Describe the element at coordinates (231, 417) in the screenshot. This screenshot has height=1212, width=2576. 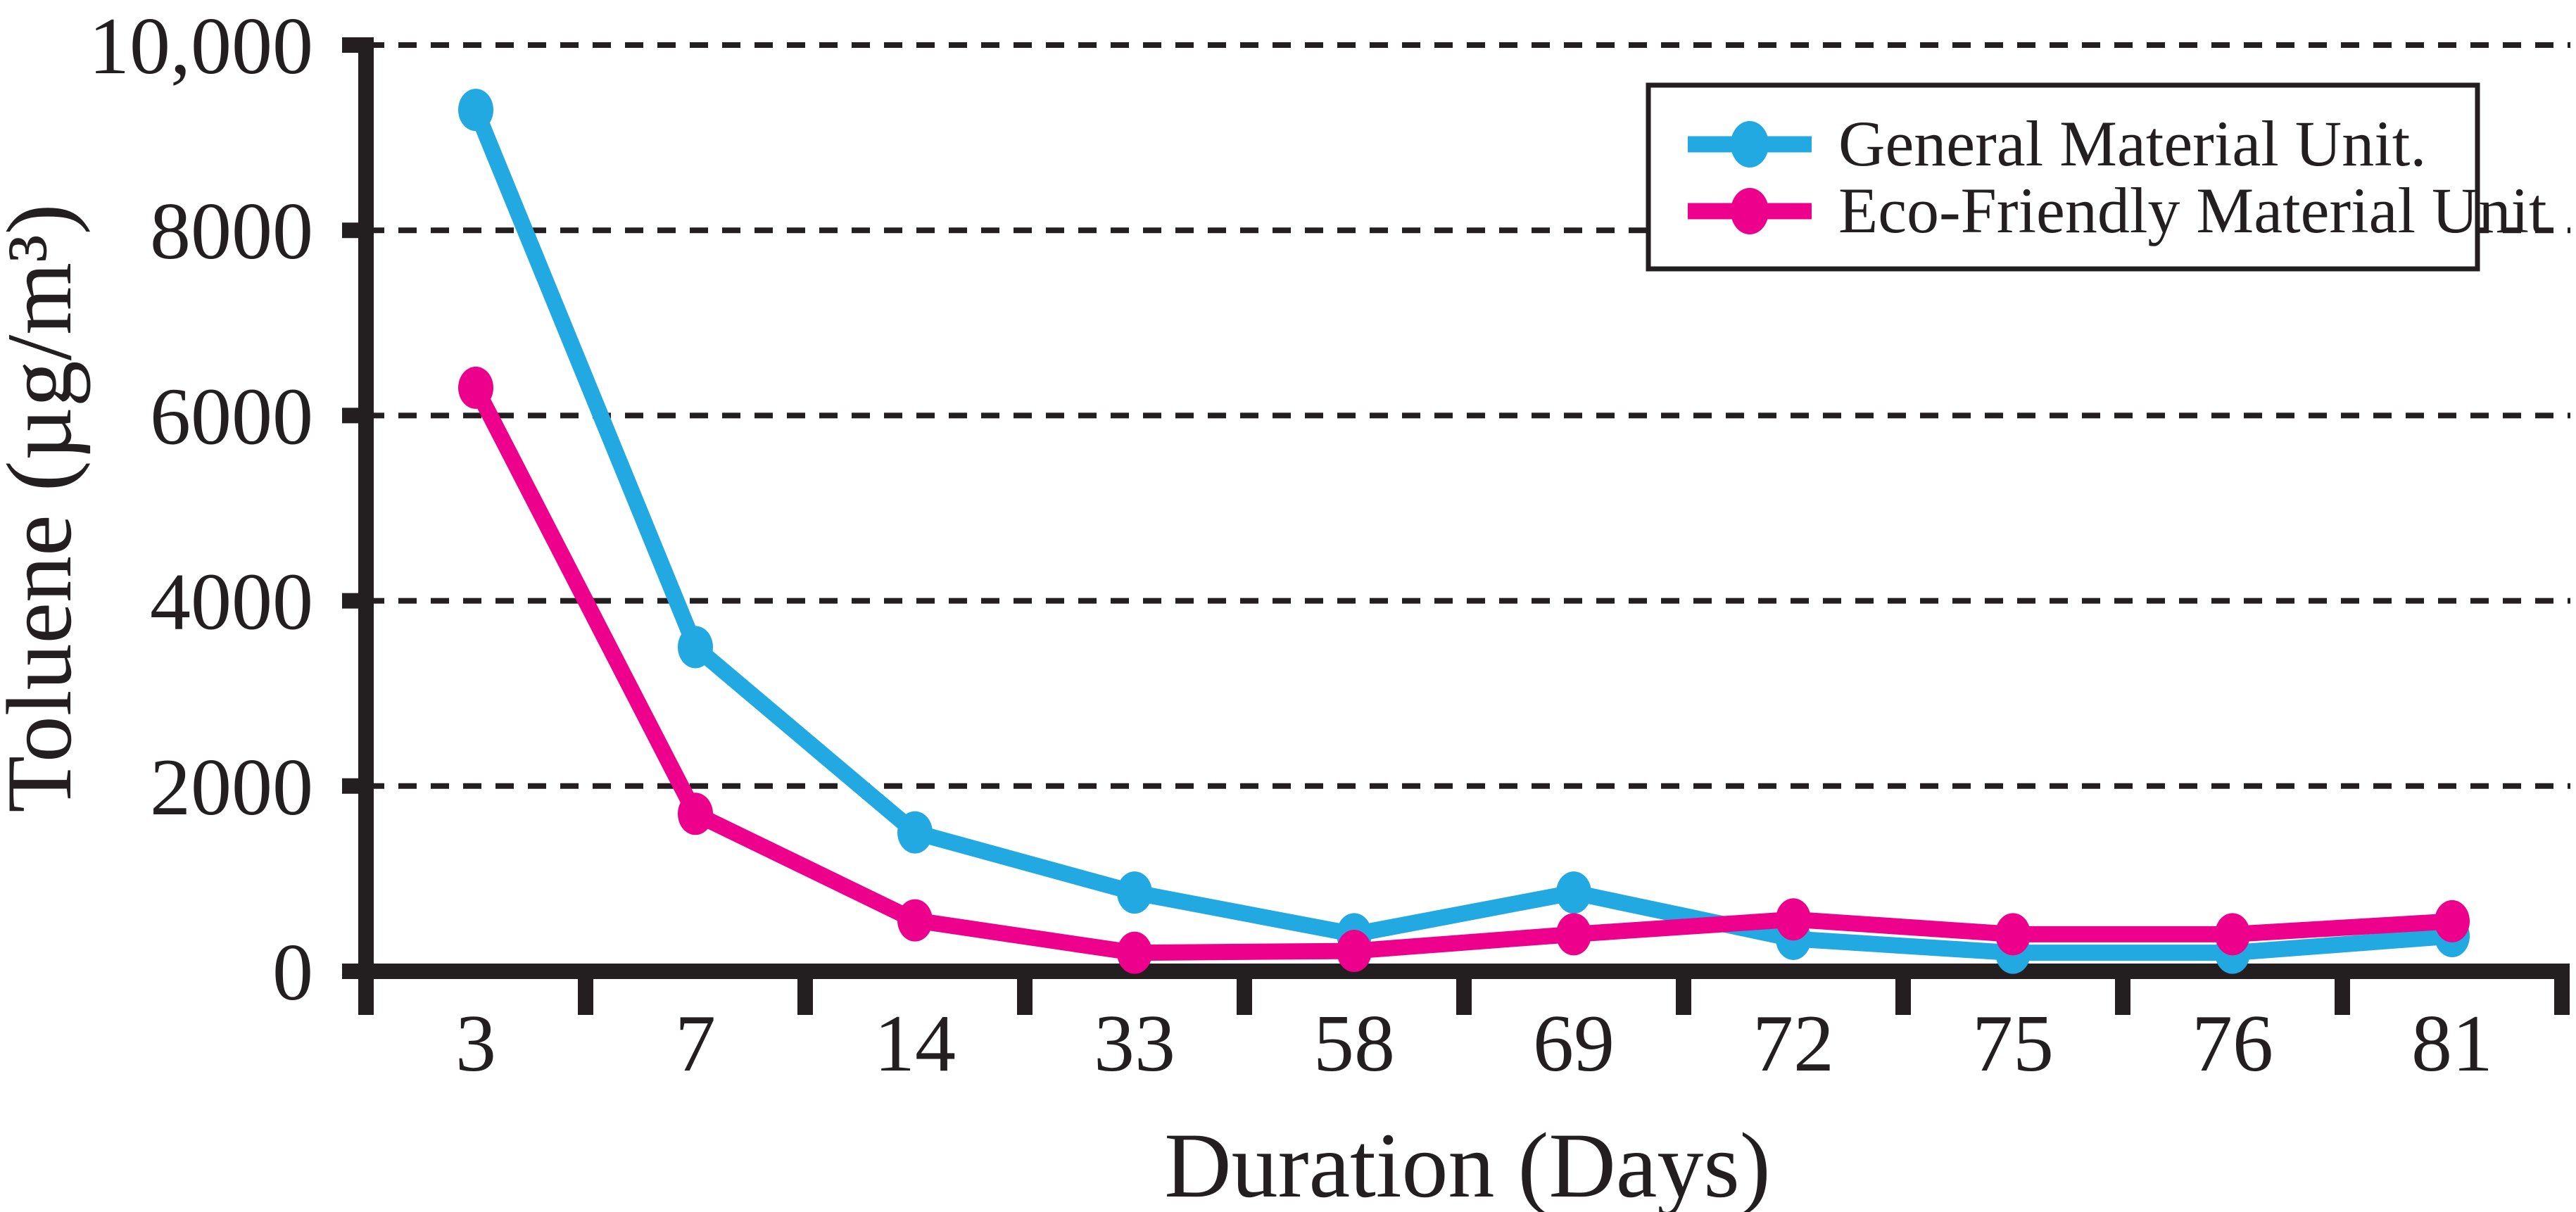
I see `y-tick-label-6000: 6000` at that location.